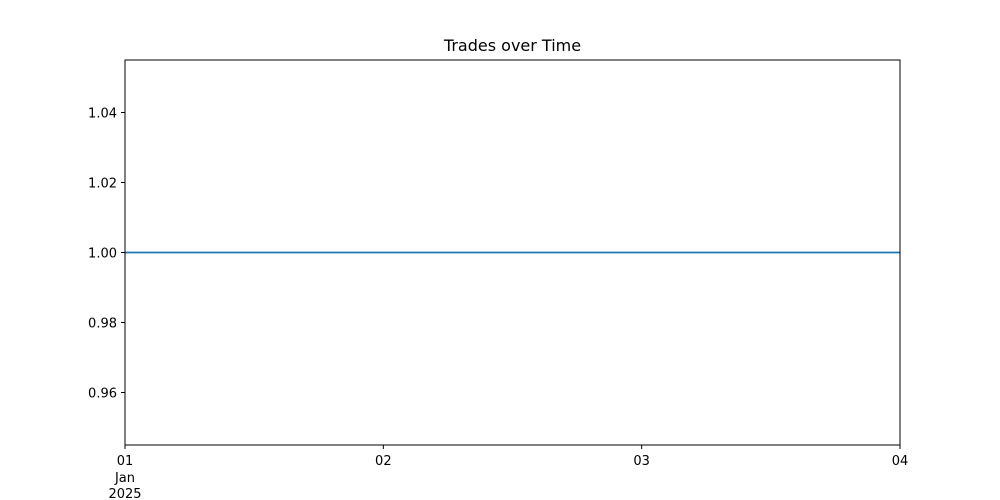  Describe the element at coordinates (125, 461) in the screenshot. I see `x-tick-label: 01` at that location.